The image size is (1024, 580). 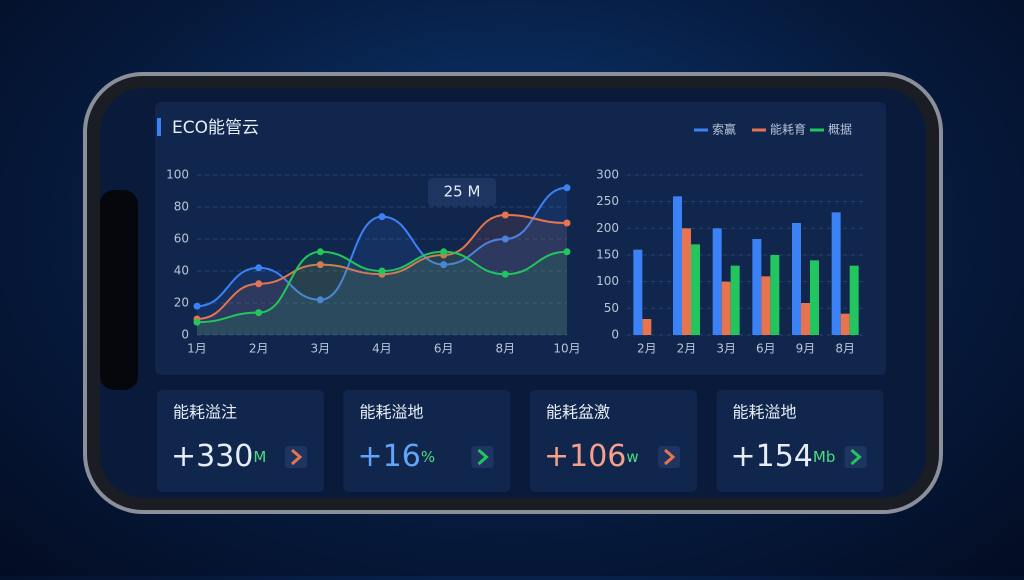 What do you see at coordinates (259, 457) in the screenshot?
I see `stat-unit: M` at bounding box center [259, 457].